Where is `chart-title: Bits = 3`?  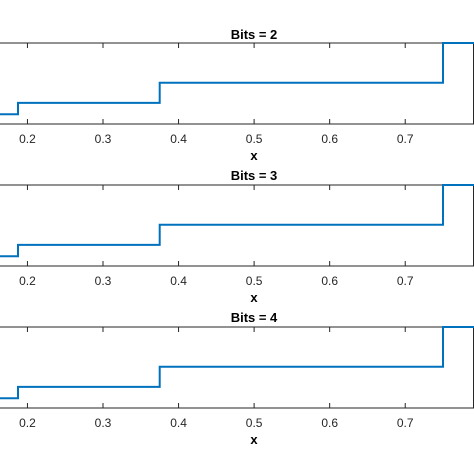 chart-title: Bits = 3 is located at coordinates (254, 175).